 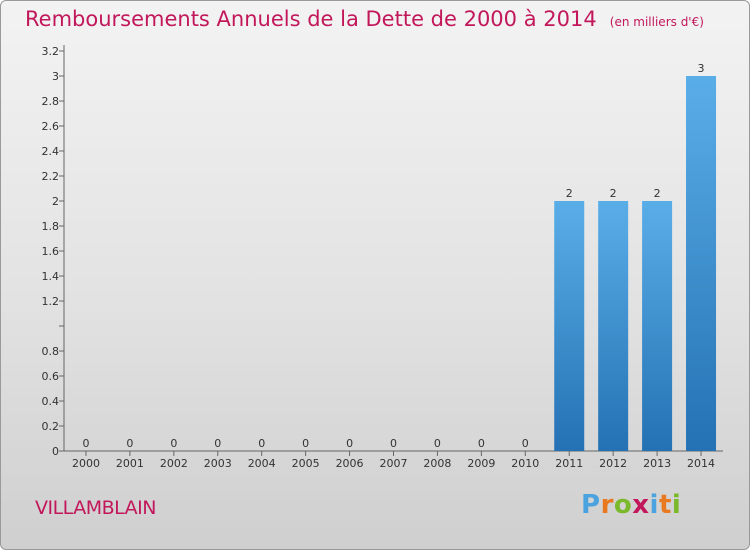 I want to click on x-tick-label: 2009, so click(x=481, y=463).